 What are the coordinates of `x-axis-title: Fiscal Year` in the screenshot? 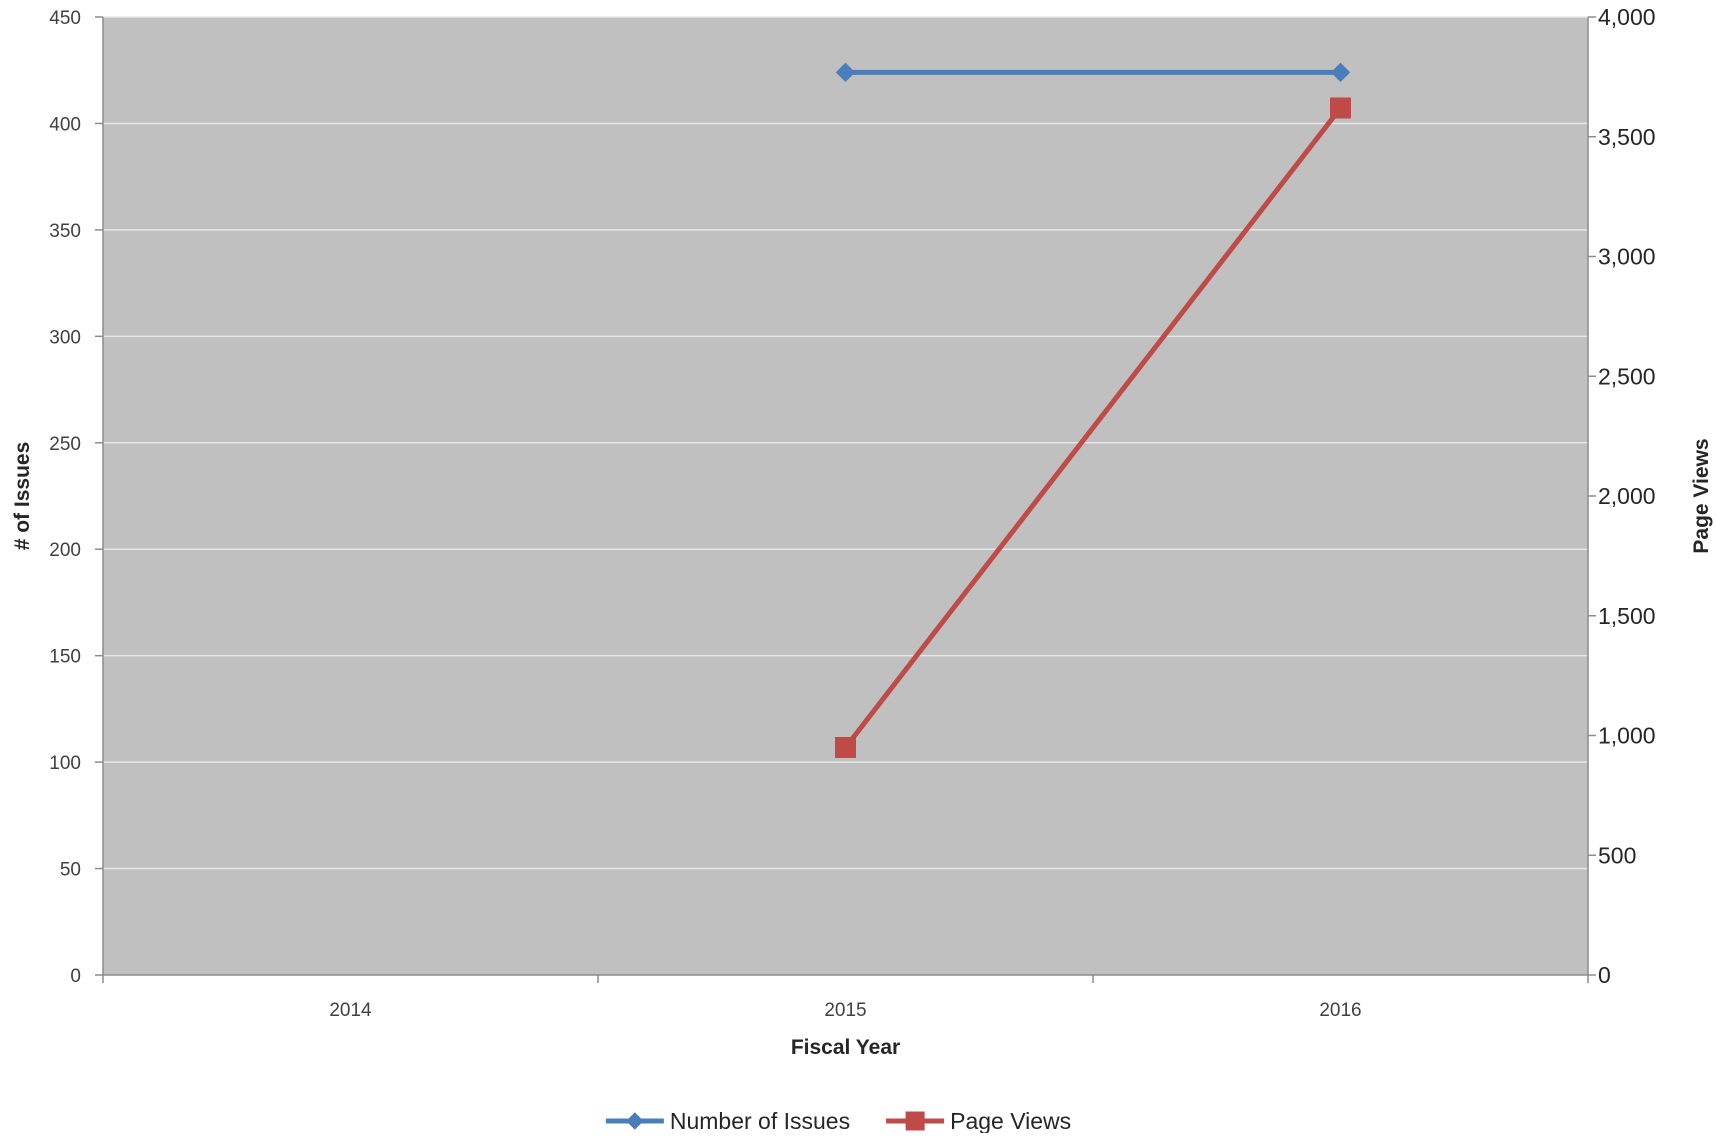 It's located at (845, 1047).